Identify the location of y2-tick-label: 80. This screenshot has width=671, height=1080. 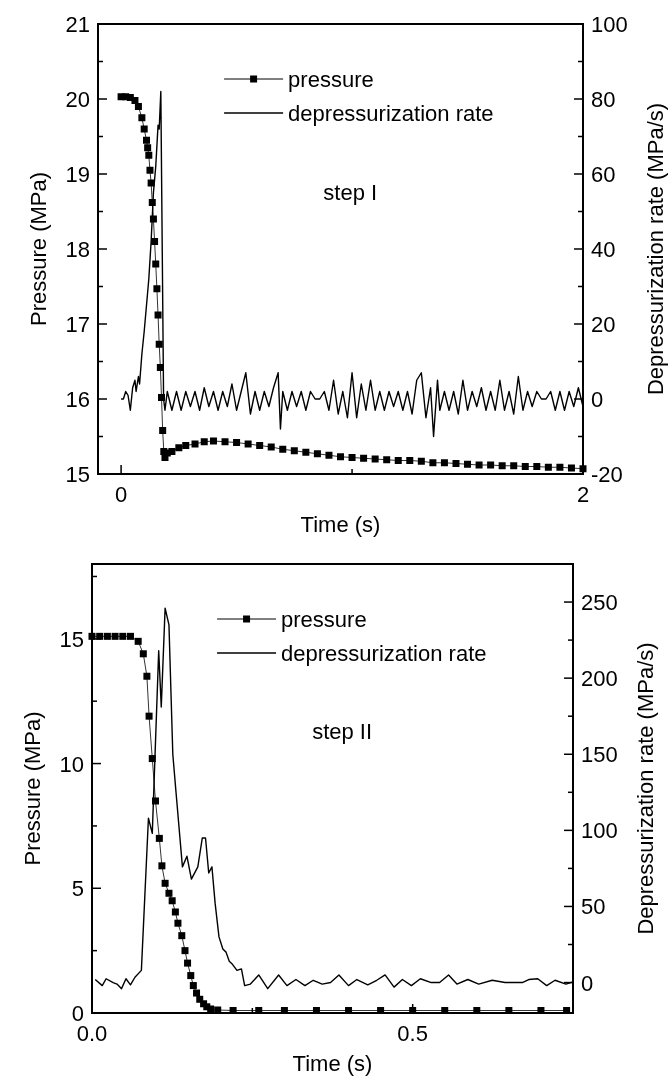
(603, 99).